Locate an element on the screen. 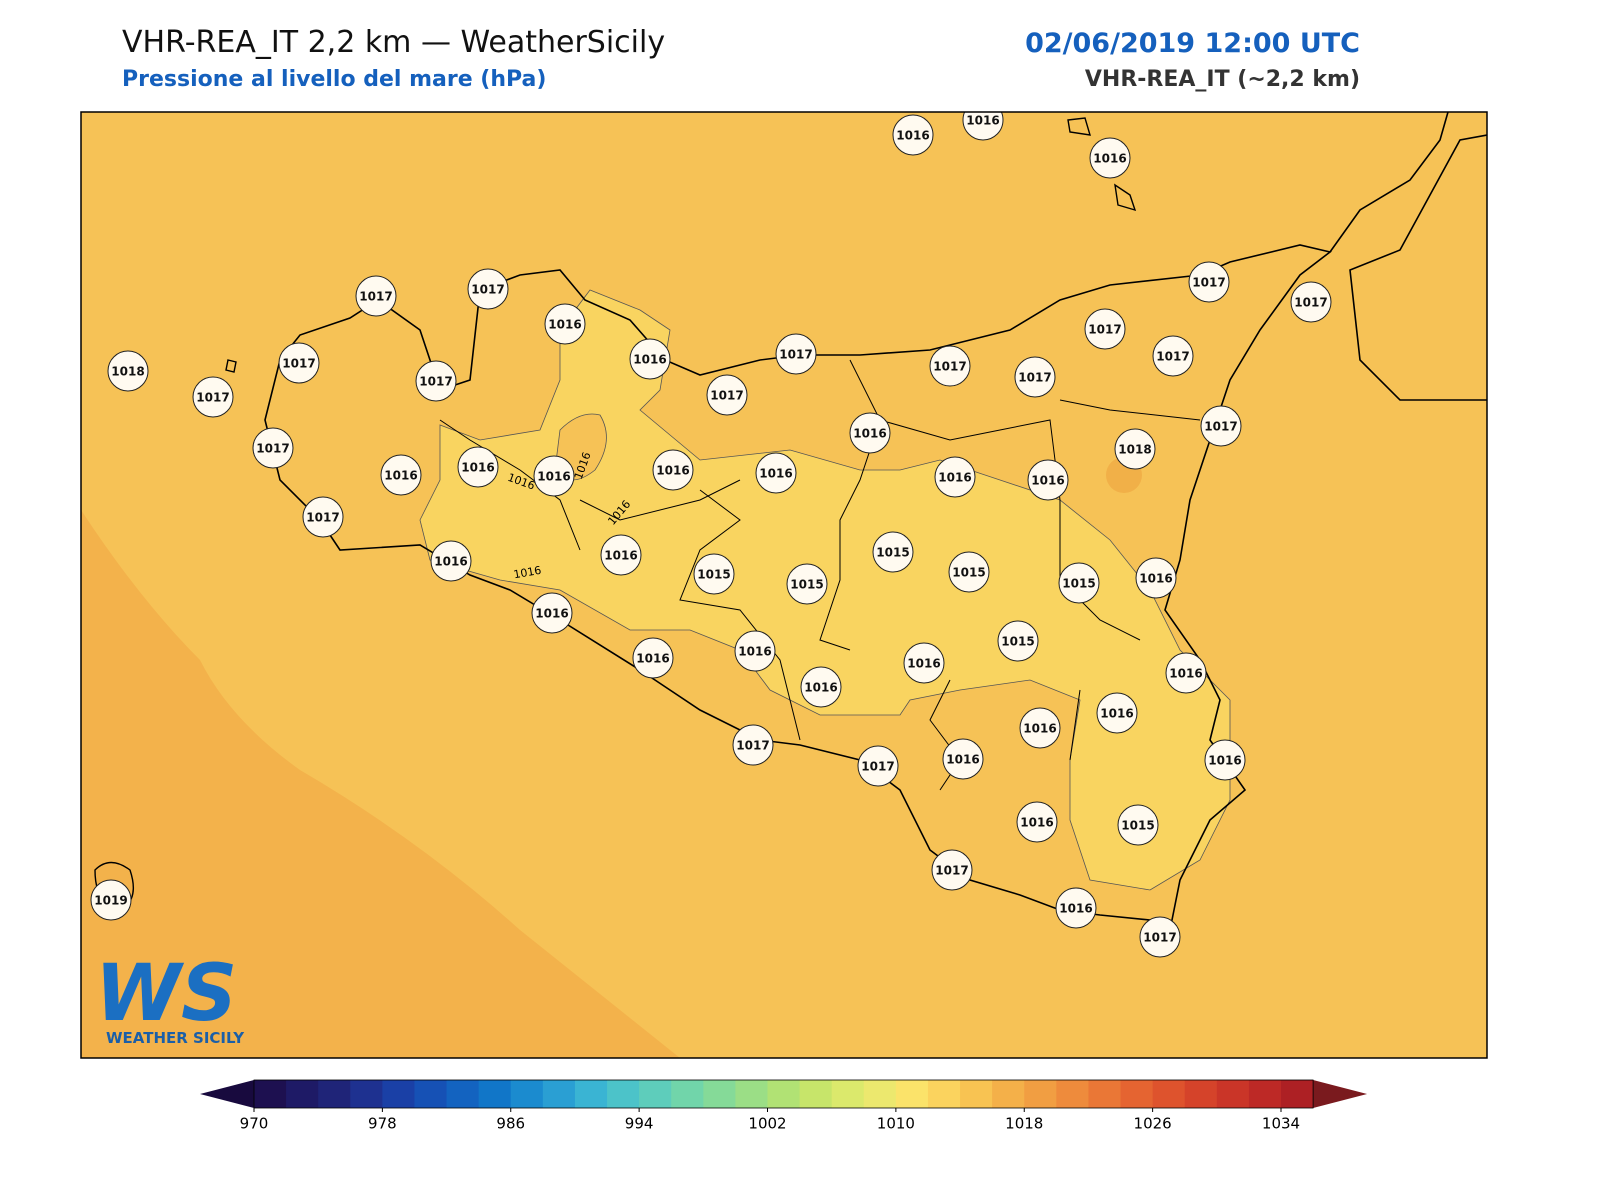 The width and height of the screenshot is (1600, 1200). colorbar-tick-label: 1010 is located at coordinates (896, 1124).